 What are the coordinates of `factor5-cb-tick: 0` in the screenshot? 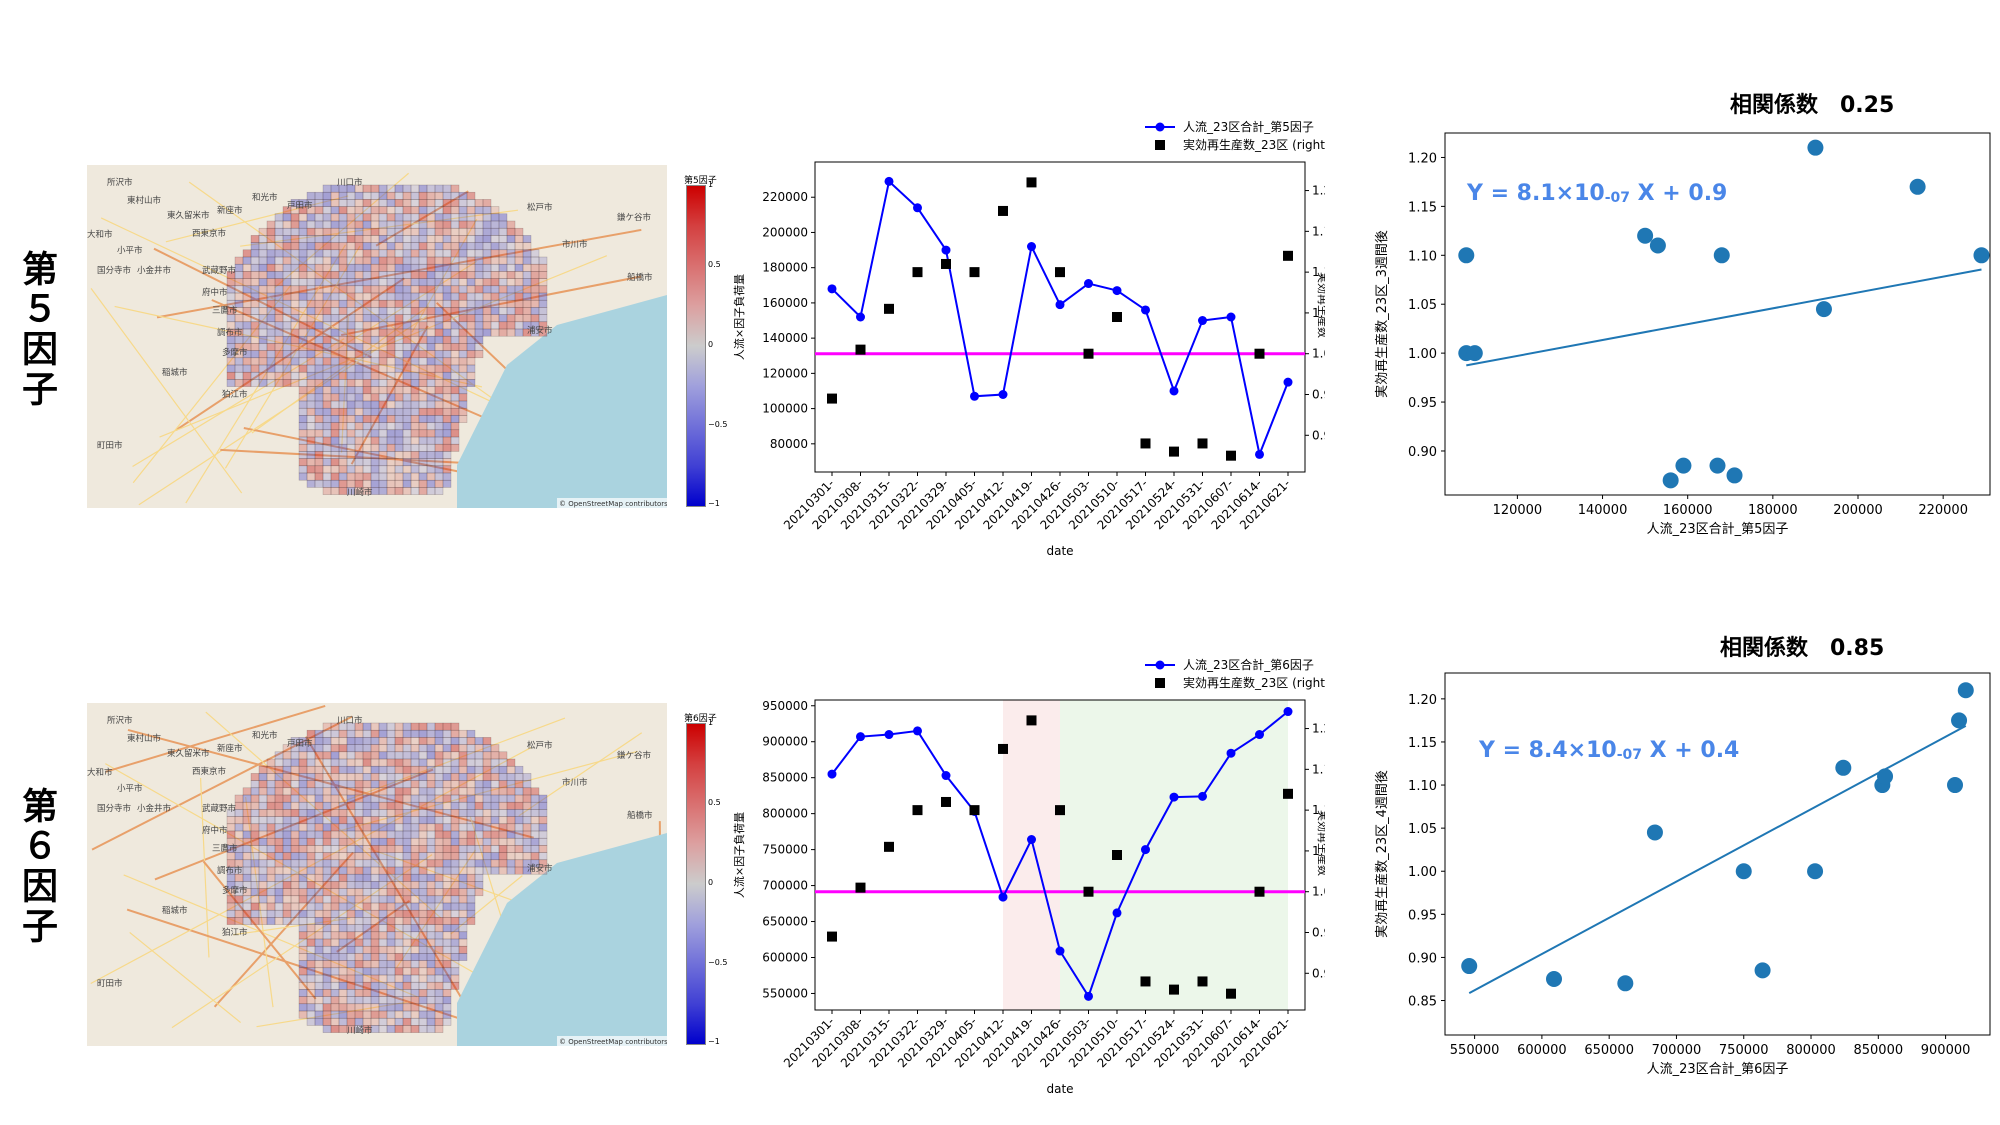 It's located at (711, 344).